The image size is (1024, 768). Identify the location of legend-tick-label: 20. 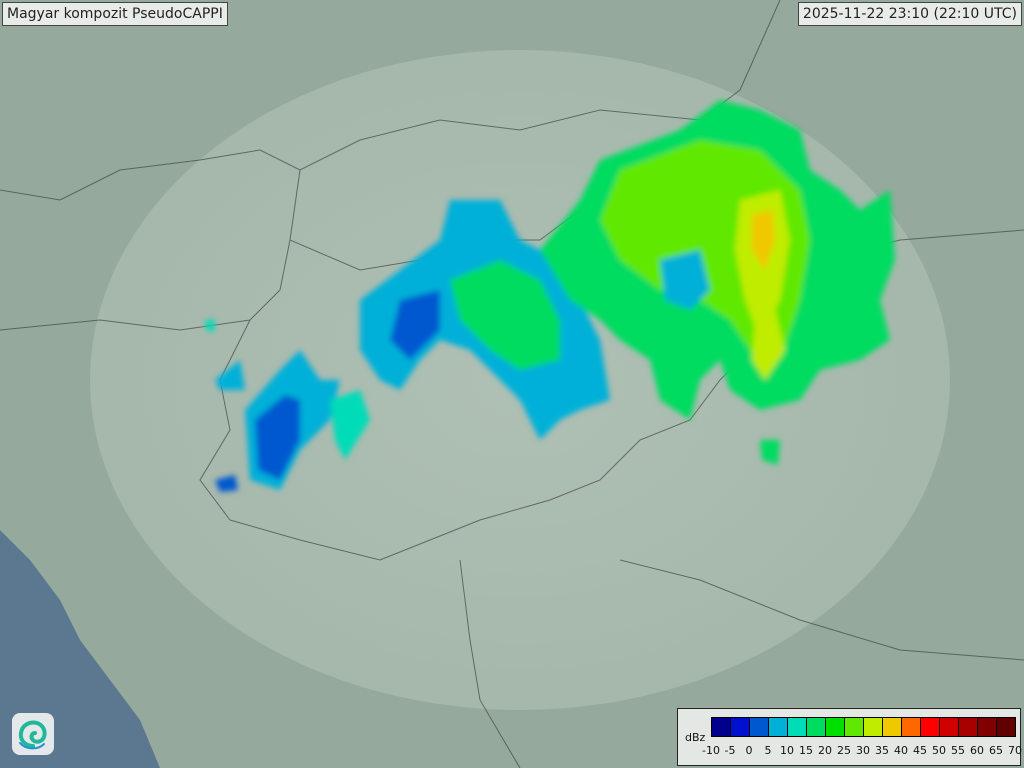
(825, 750).